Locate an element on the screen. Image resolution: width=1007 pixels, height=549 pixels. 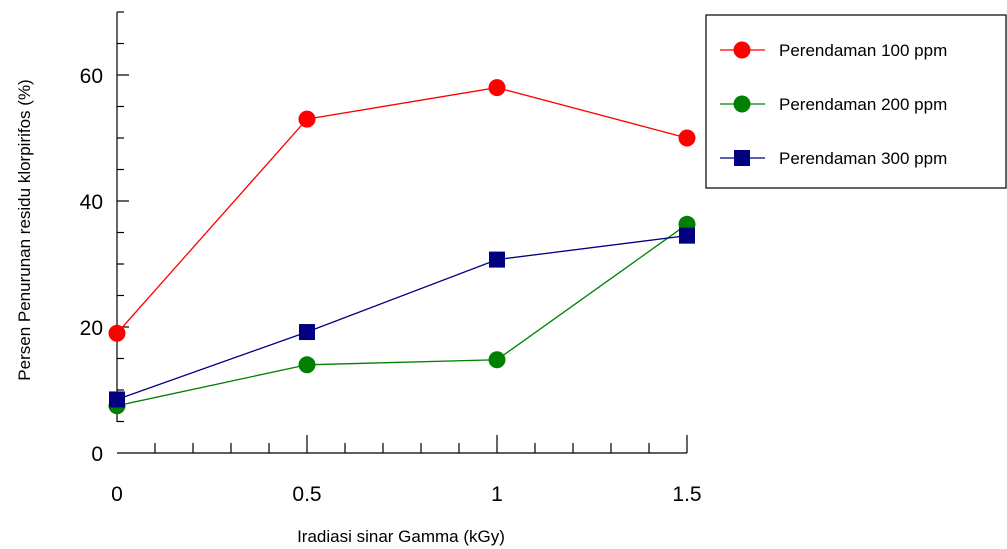
y-tick-label: 40 is located at coordinates (91, 202).